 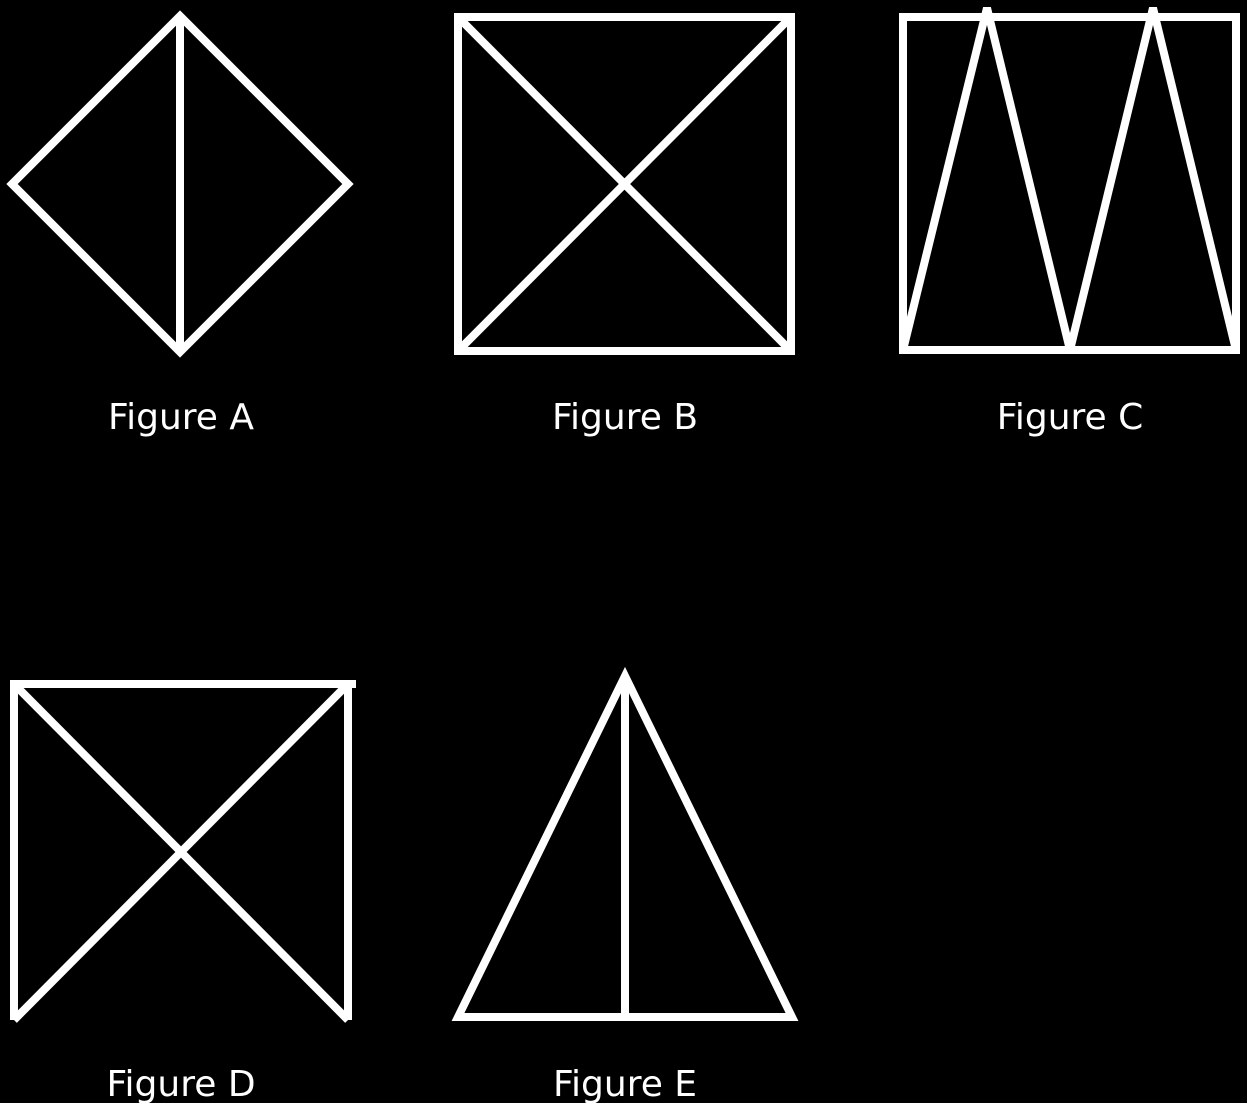 I want to click on figure-a-label: Figure A, so click(x=181, y=417).